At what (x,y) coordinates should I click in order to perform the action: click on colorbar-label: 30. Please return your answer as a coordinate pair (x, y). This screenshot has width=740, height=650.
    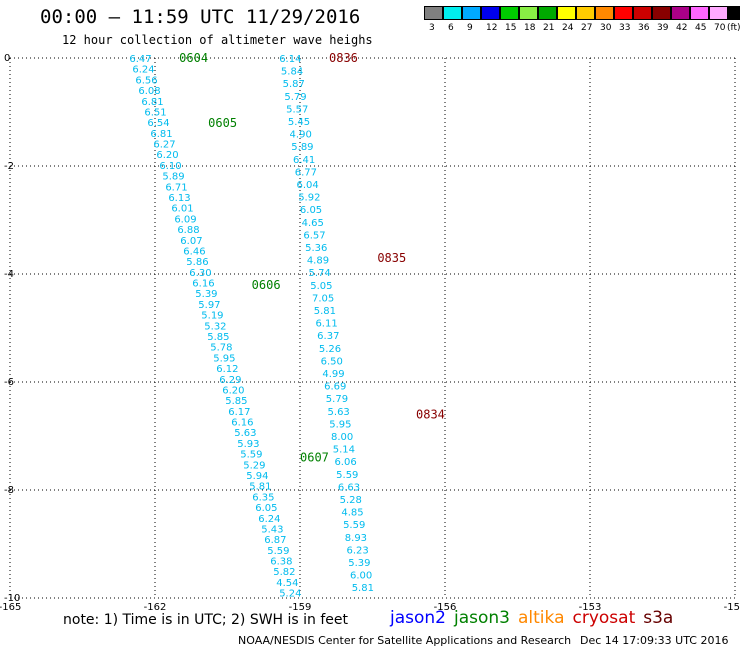
    Looking at the image, I should click on (606, 28).